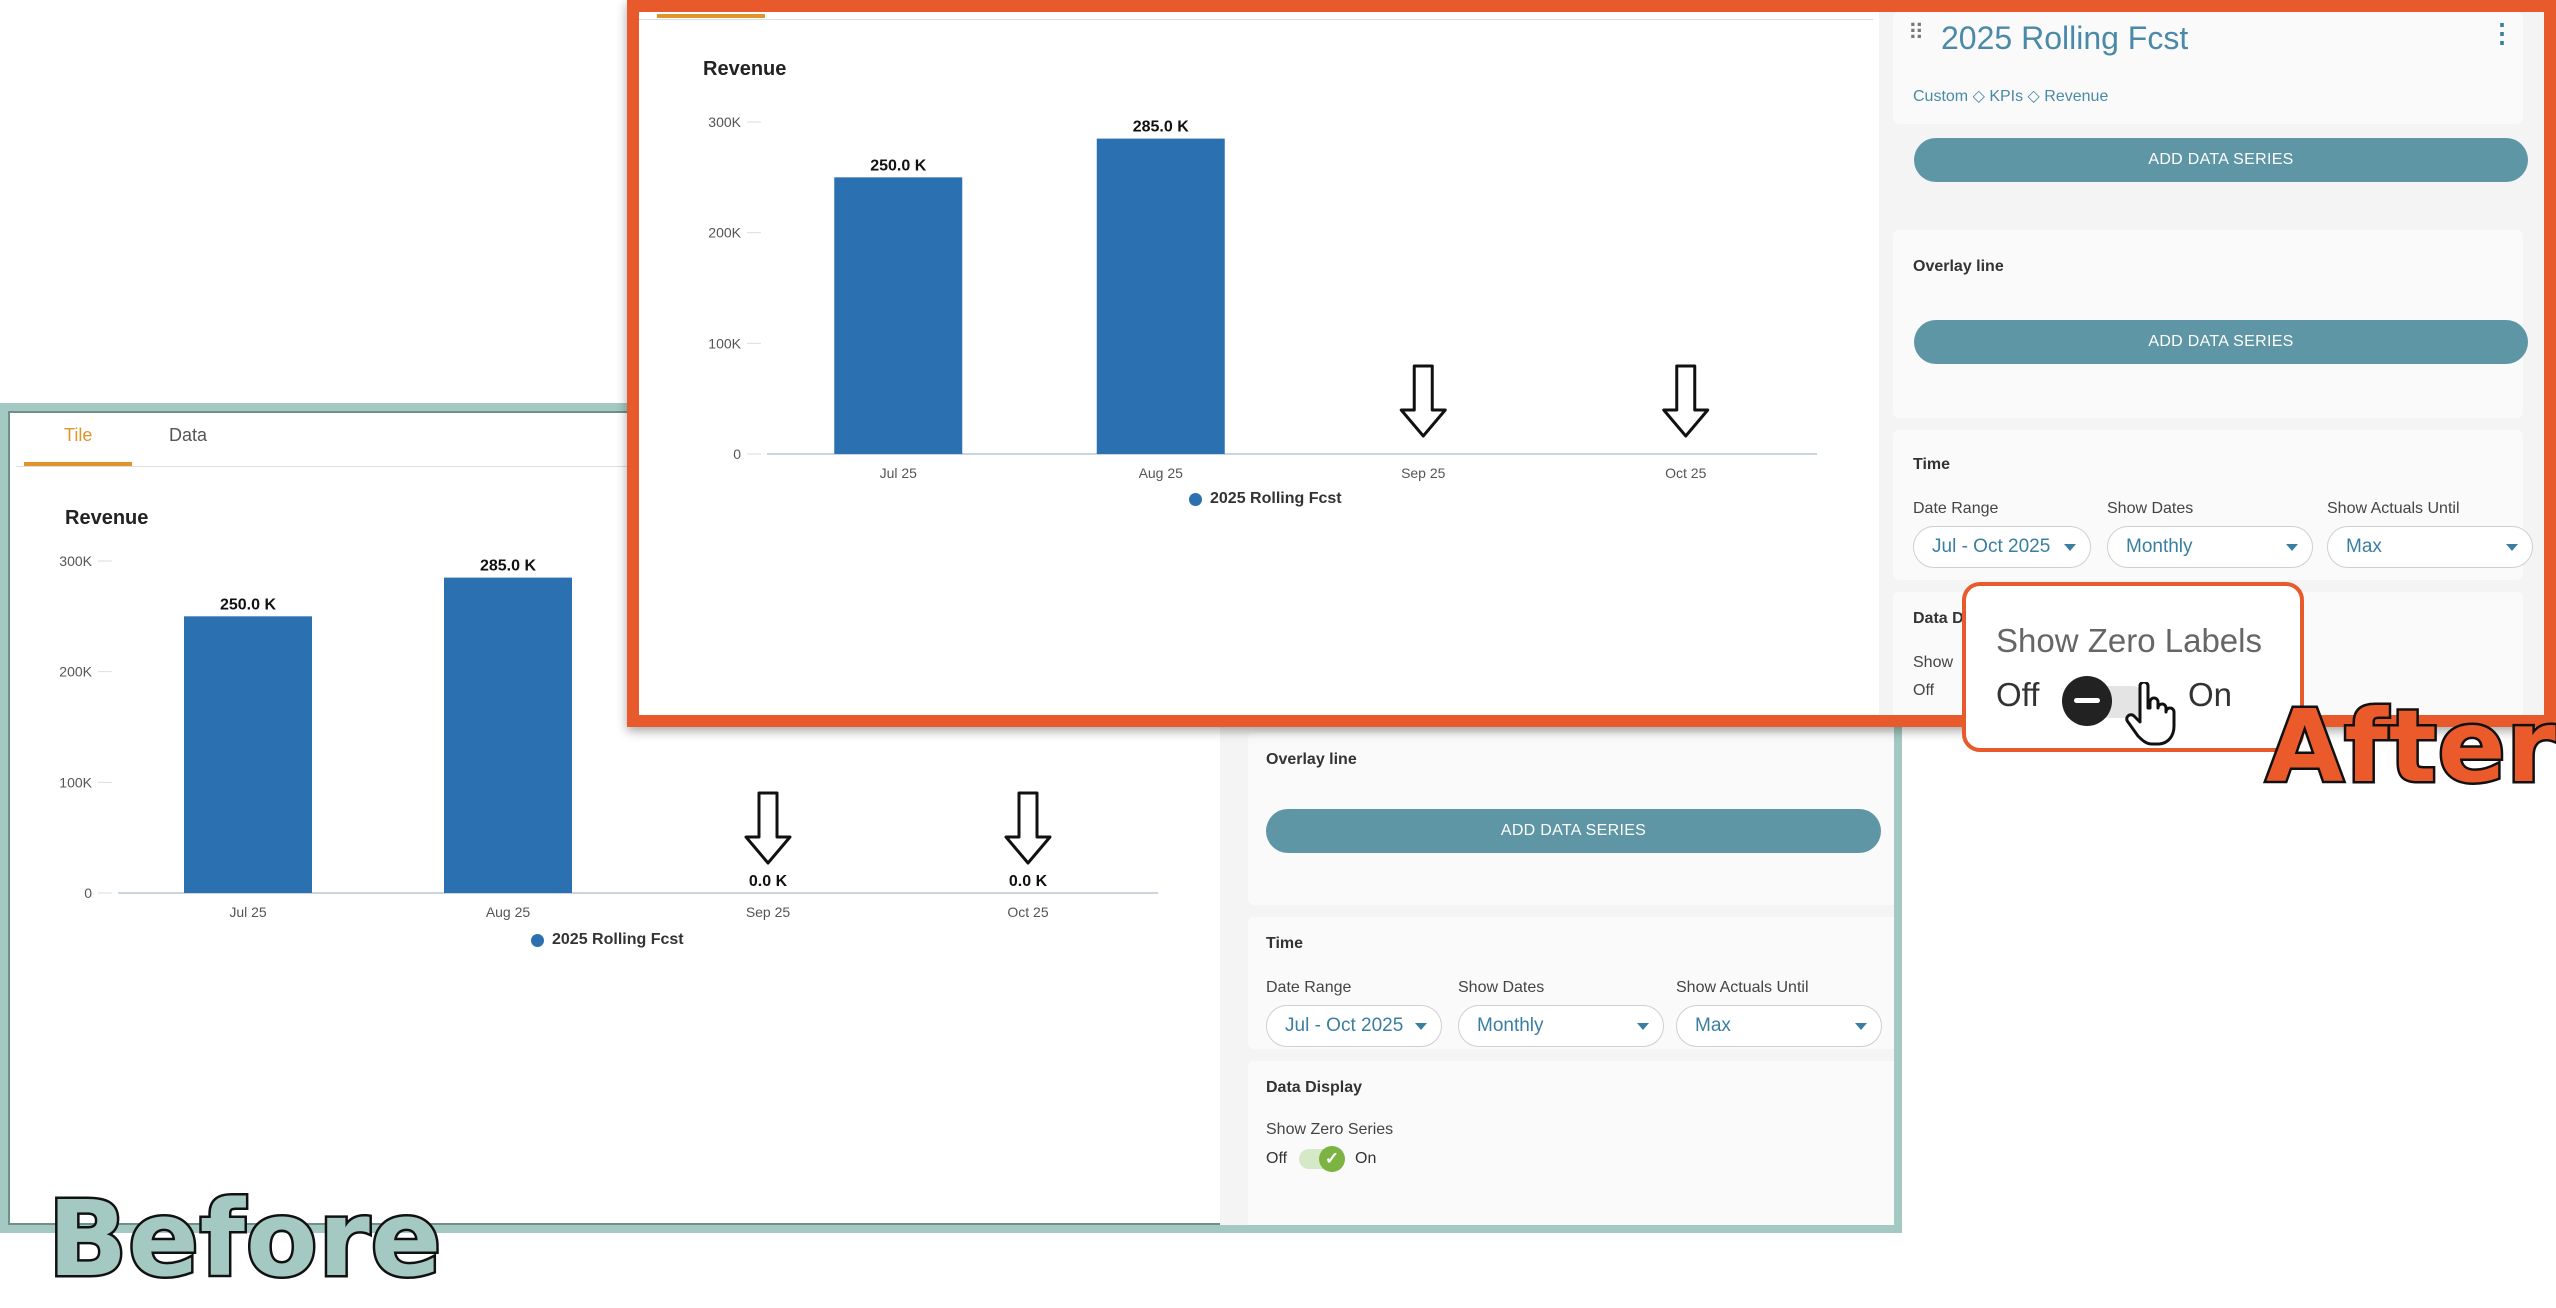 The image size is (2556, 1308). What do you see at coordinates (1314, 1087) in the screenshot?
I see `data-display-title: Data Display` at bounding box center [1314, 1087].